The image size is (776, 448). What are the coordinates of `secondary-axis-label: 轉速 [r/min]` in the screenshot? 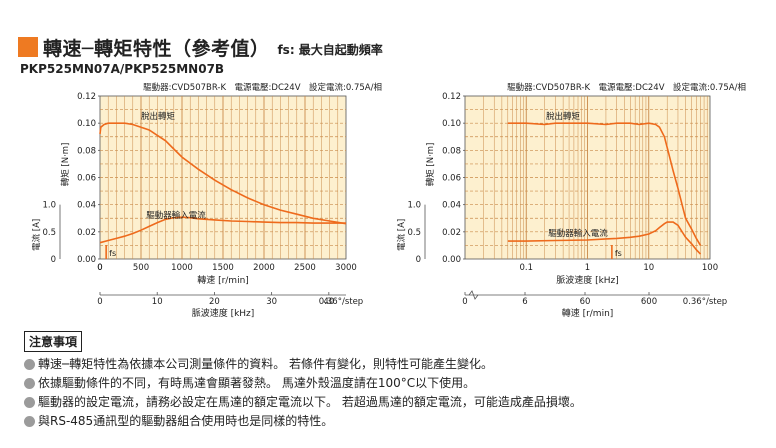 It's located at (588, 313).